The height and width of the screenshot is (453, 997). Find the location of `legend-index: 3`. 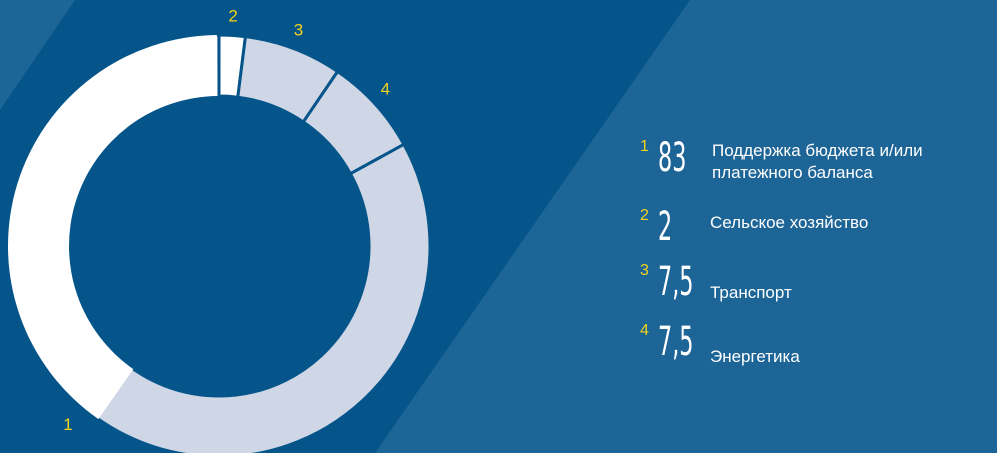

legend-index: 3 is located at coordinates (644, 270).